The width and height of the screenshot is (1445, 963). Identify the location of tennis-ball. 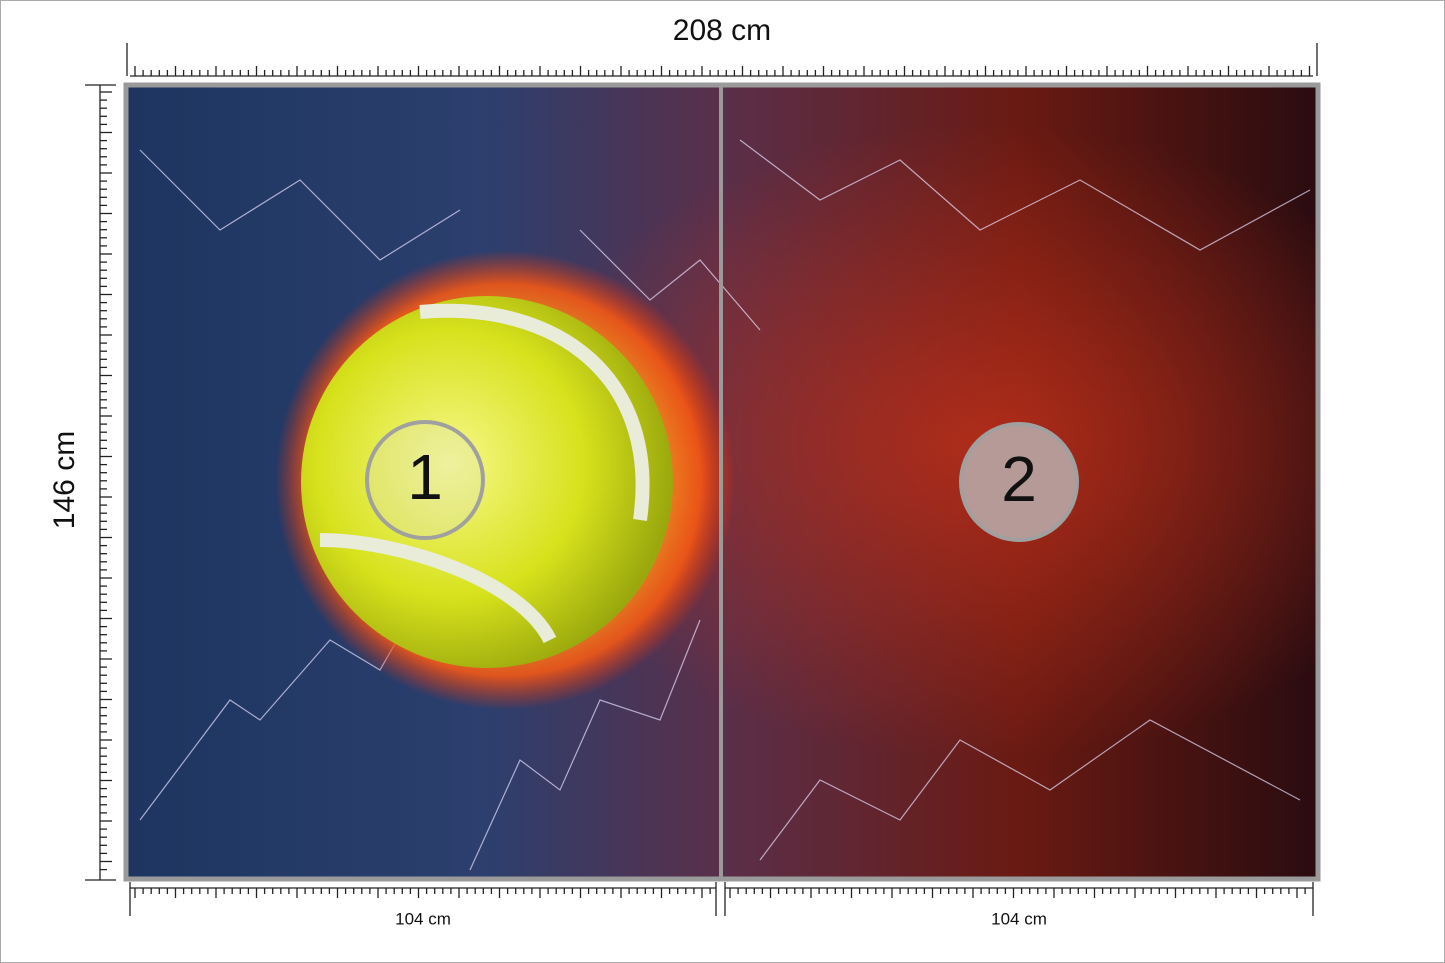
(487, 482).